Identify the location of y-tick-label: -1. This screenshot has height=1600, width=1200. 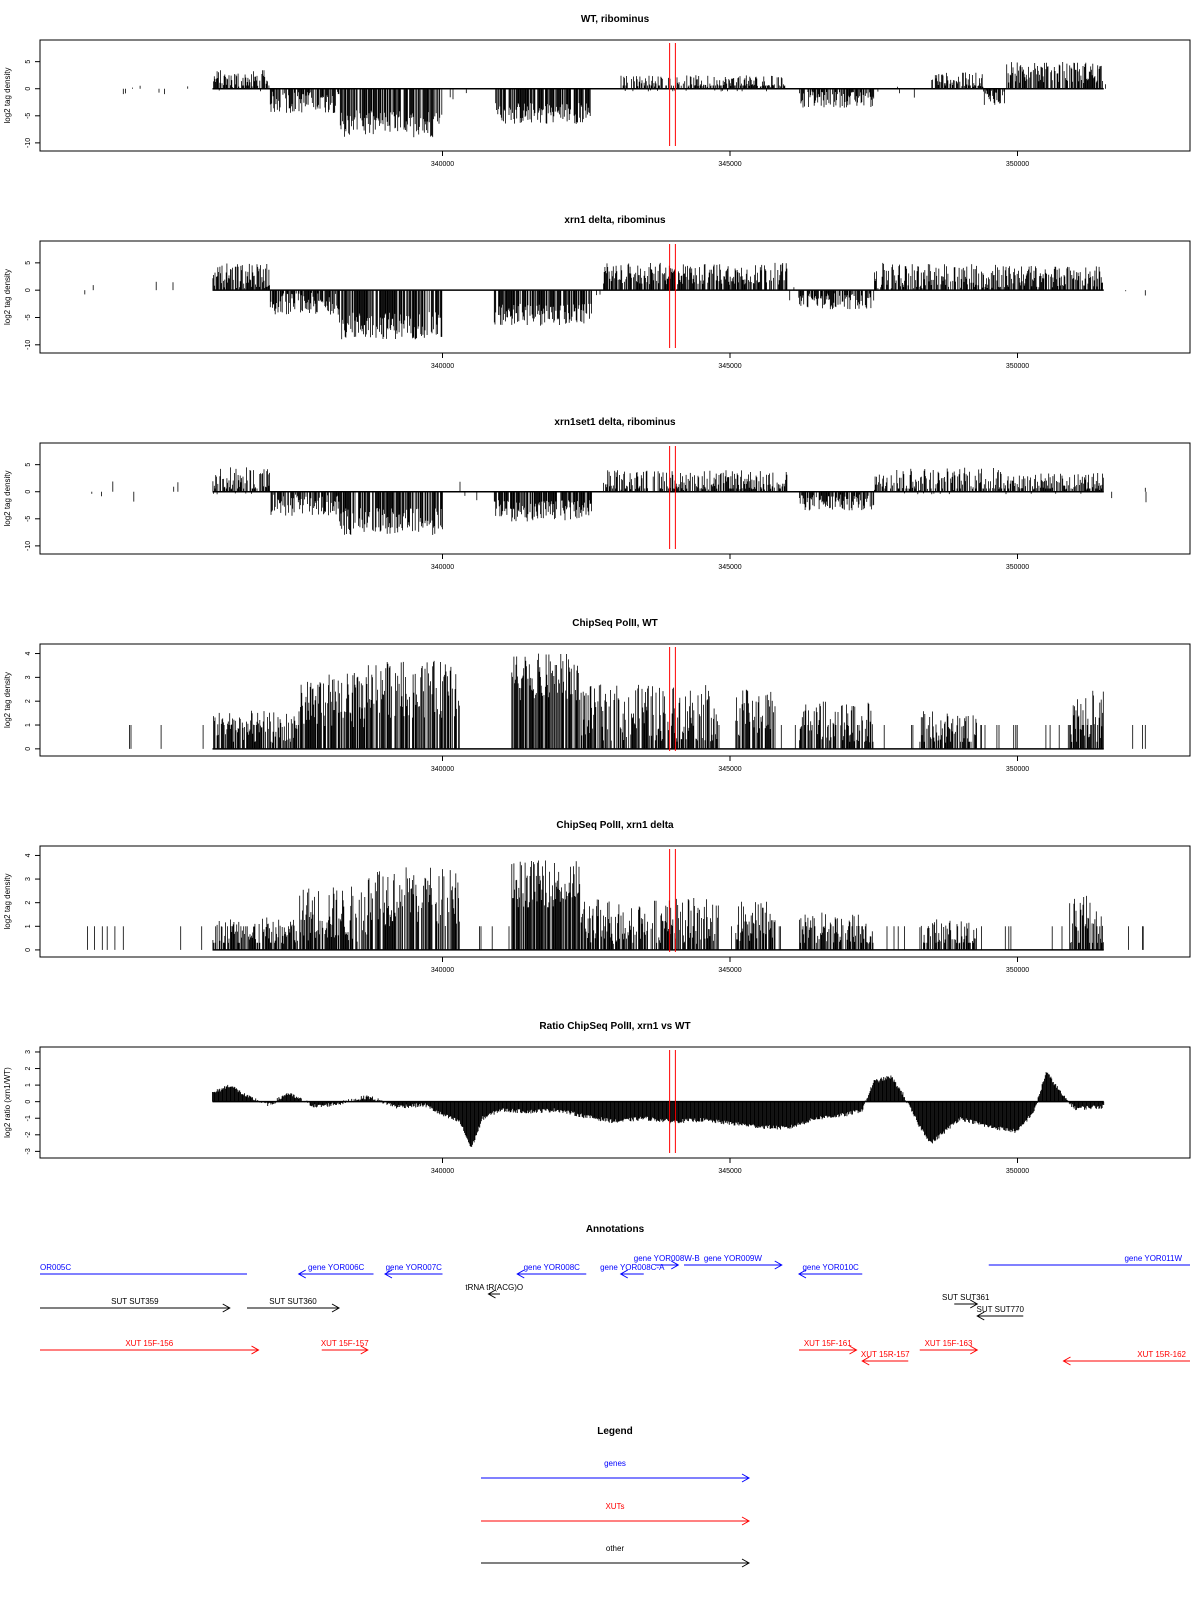
(28, 1118).